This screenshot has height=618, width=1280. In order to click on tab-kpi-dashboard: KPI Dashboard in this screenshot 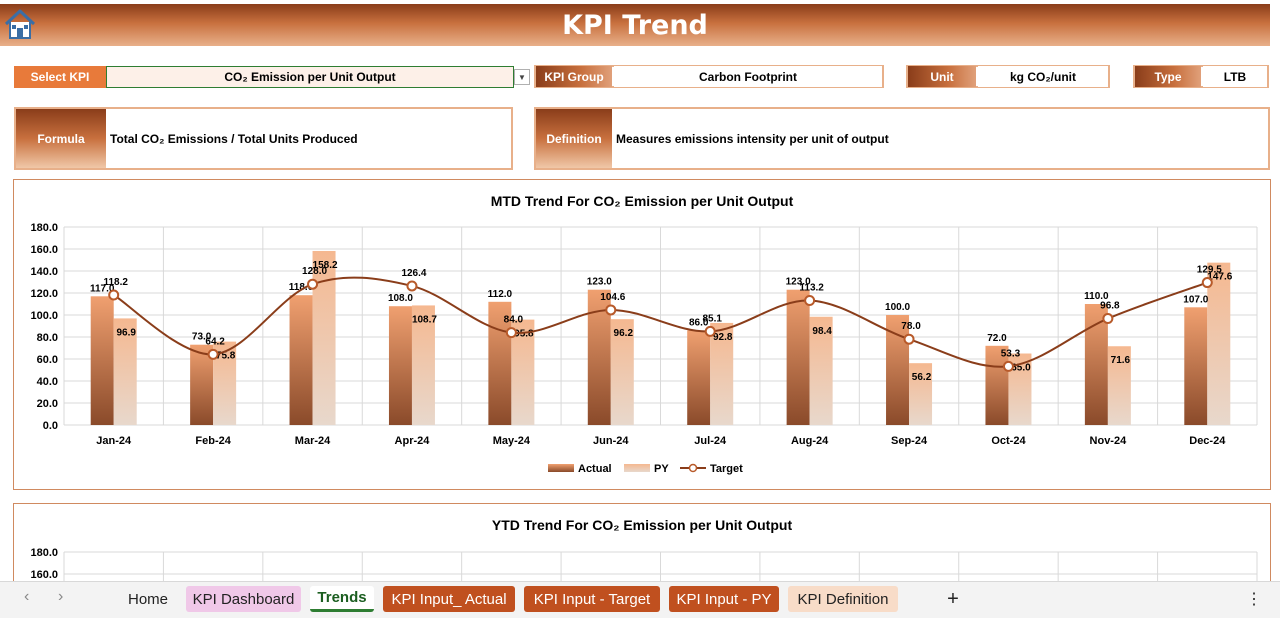, I will do `click(243, 599)`.